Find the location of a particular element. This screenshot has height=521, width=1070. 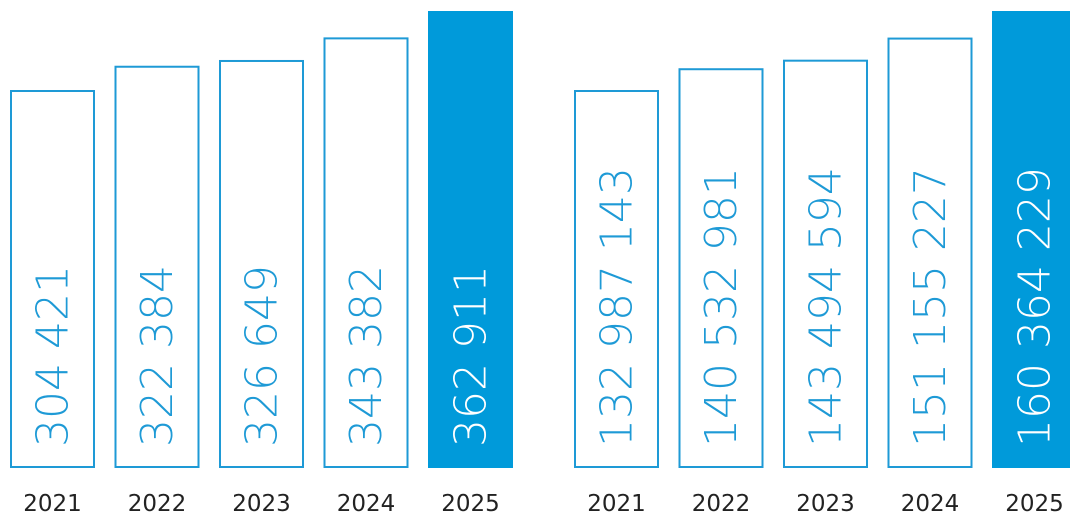

bar-value-label: 151 155 227 is located at coordinates (930, 307).